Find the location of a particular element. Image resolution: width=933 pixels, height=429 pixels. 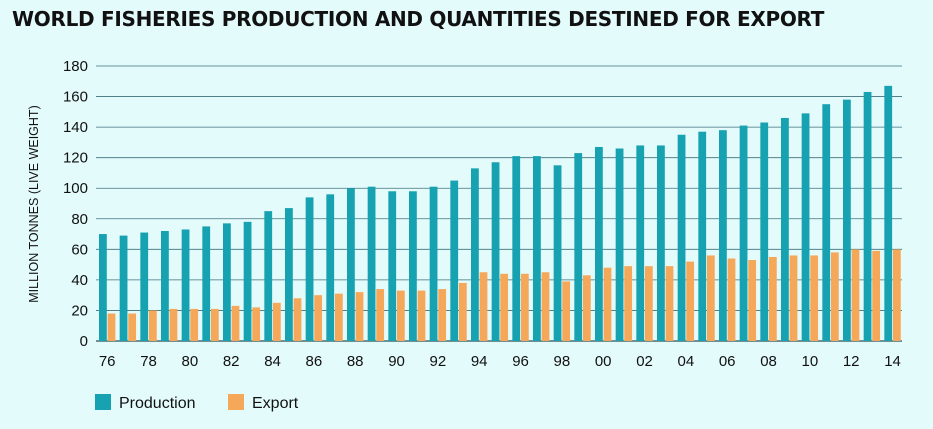

y-tick-label-80: 80 is located at coordinates (79, 219).